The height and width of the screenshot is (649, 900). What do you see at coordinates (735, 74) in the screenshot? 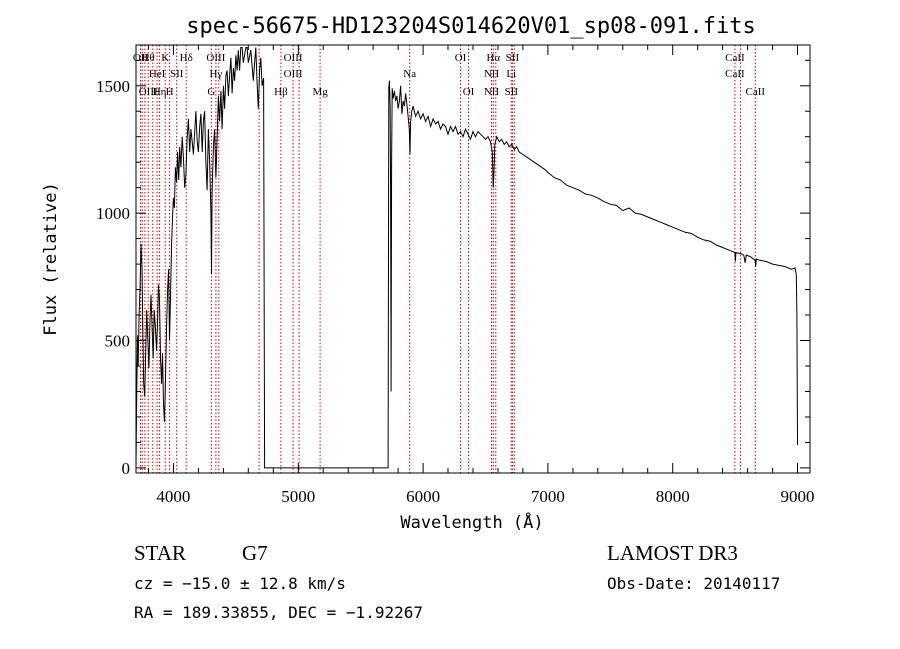
I see `line-label-28-mid: CaII` at bounding box center [735, 74].